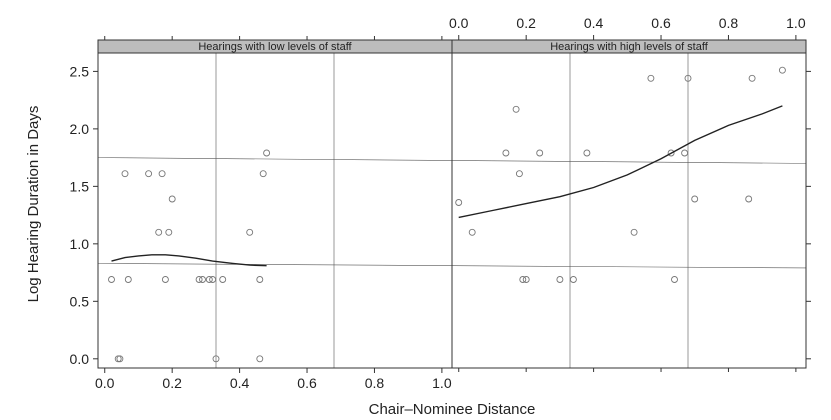  What do you see at coordinates (84, 214) in the screenshot?
I see `y-axis-left: 0.0 0.5 1.0 1.5 2.0 2.5` at bounding box center [84, 214].